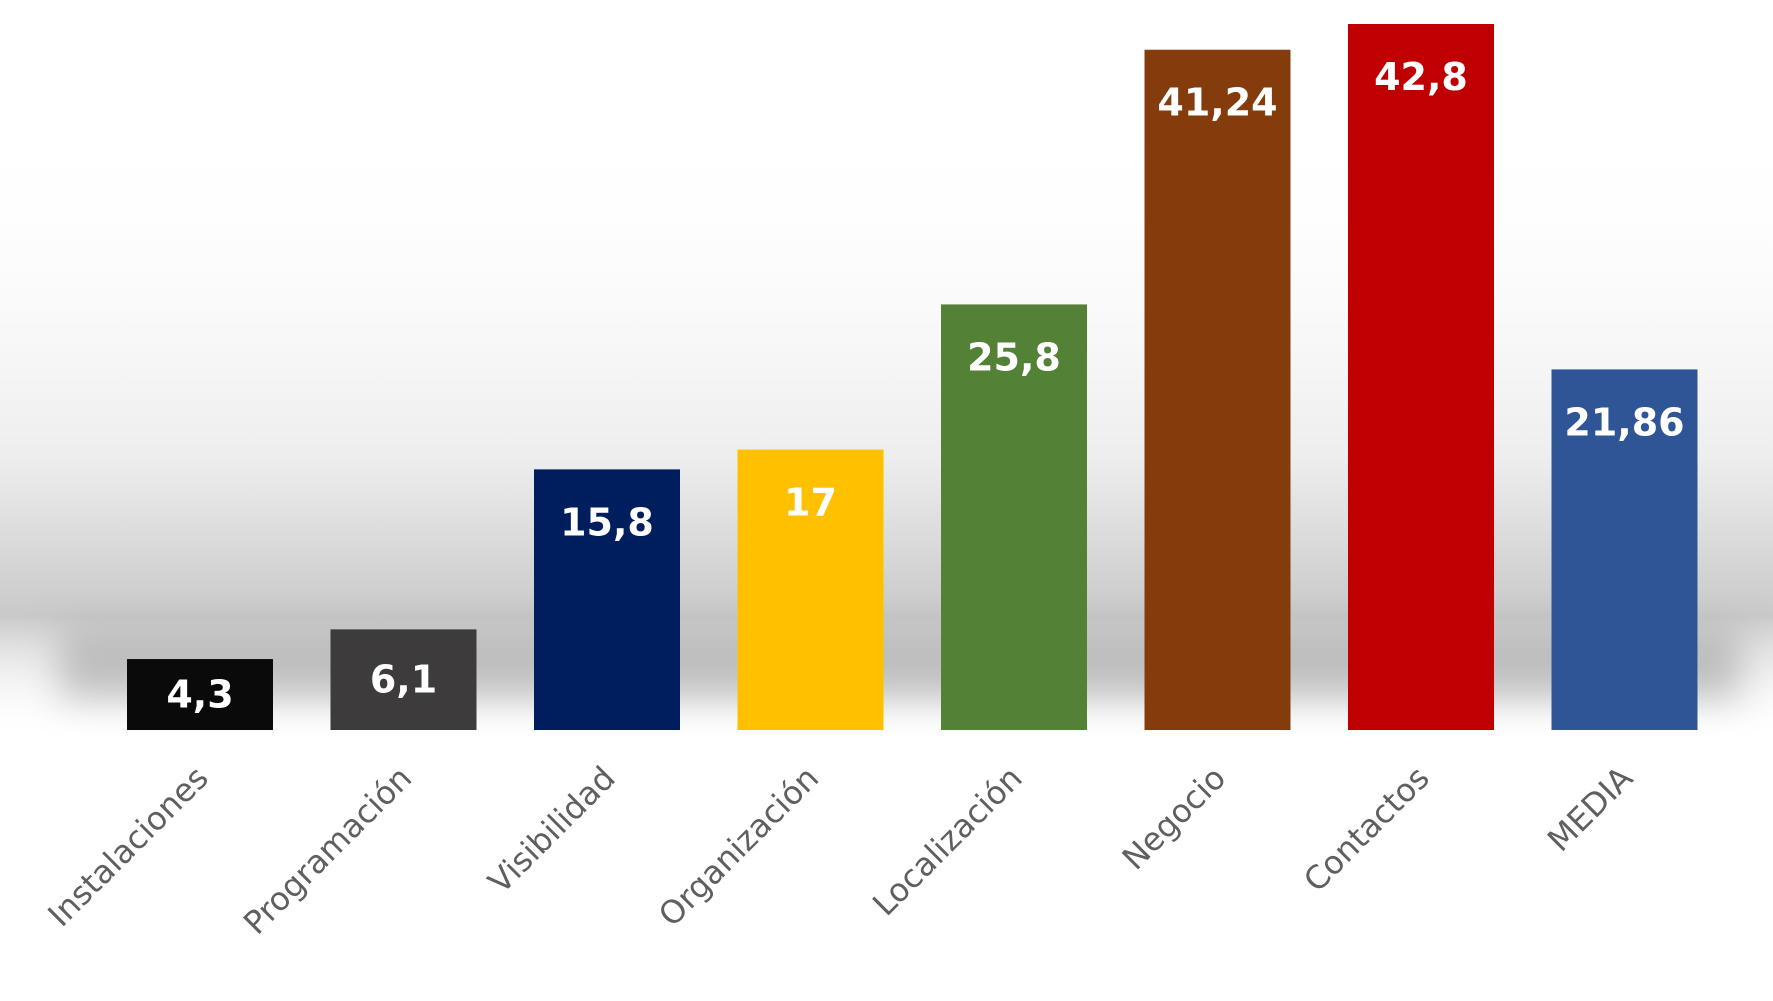  I want to click on bar-visibilidad, so click(607, 599).